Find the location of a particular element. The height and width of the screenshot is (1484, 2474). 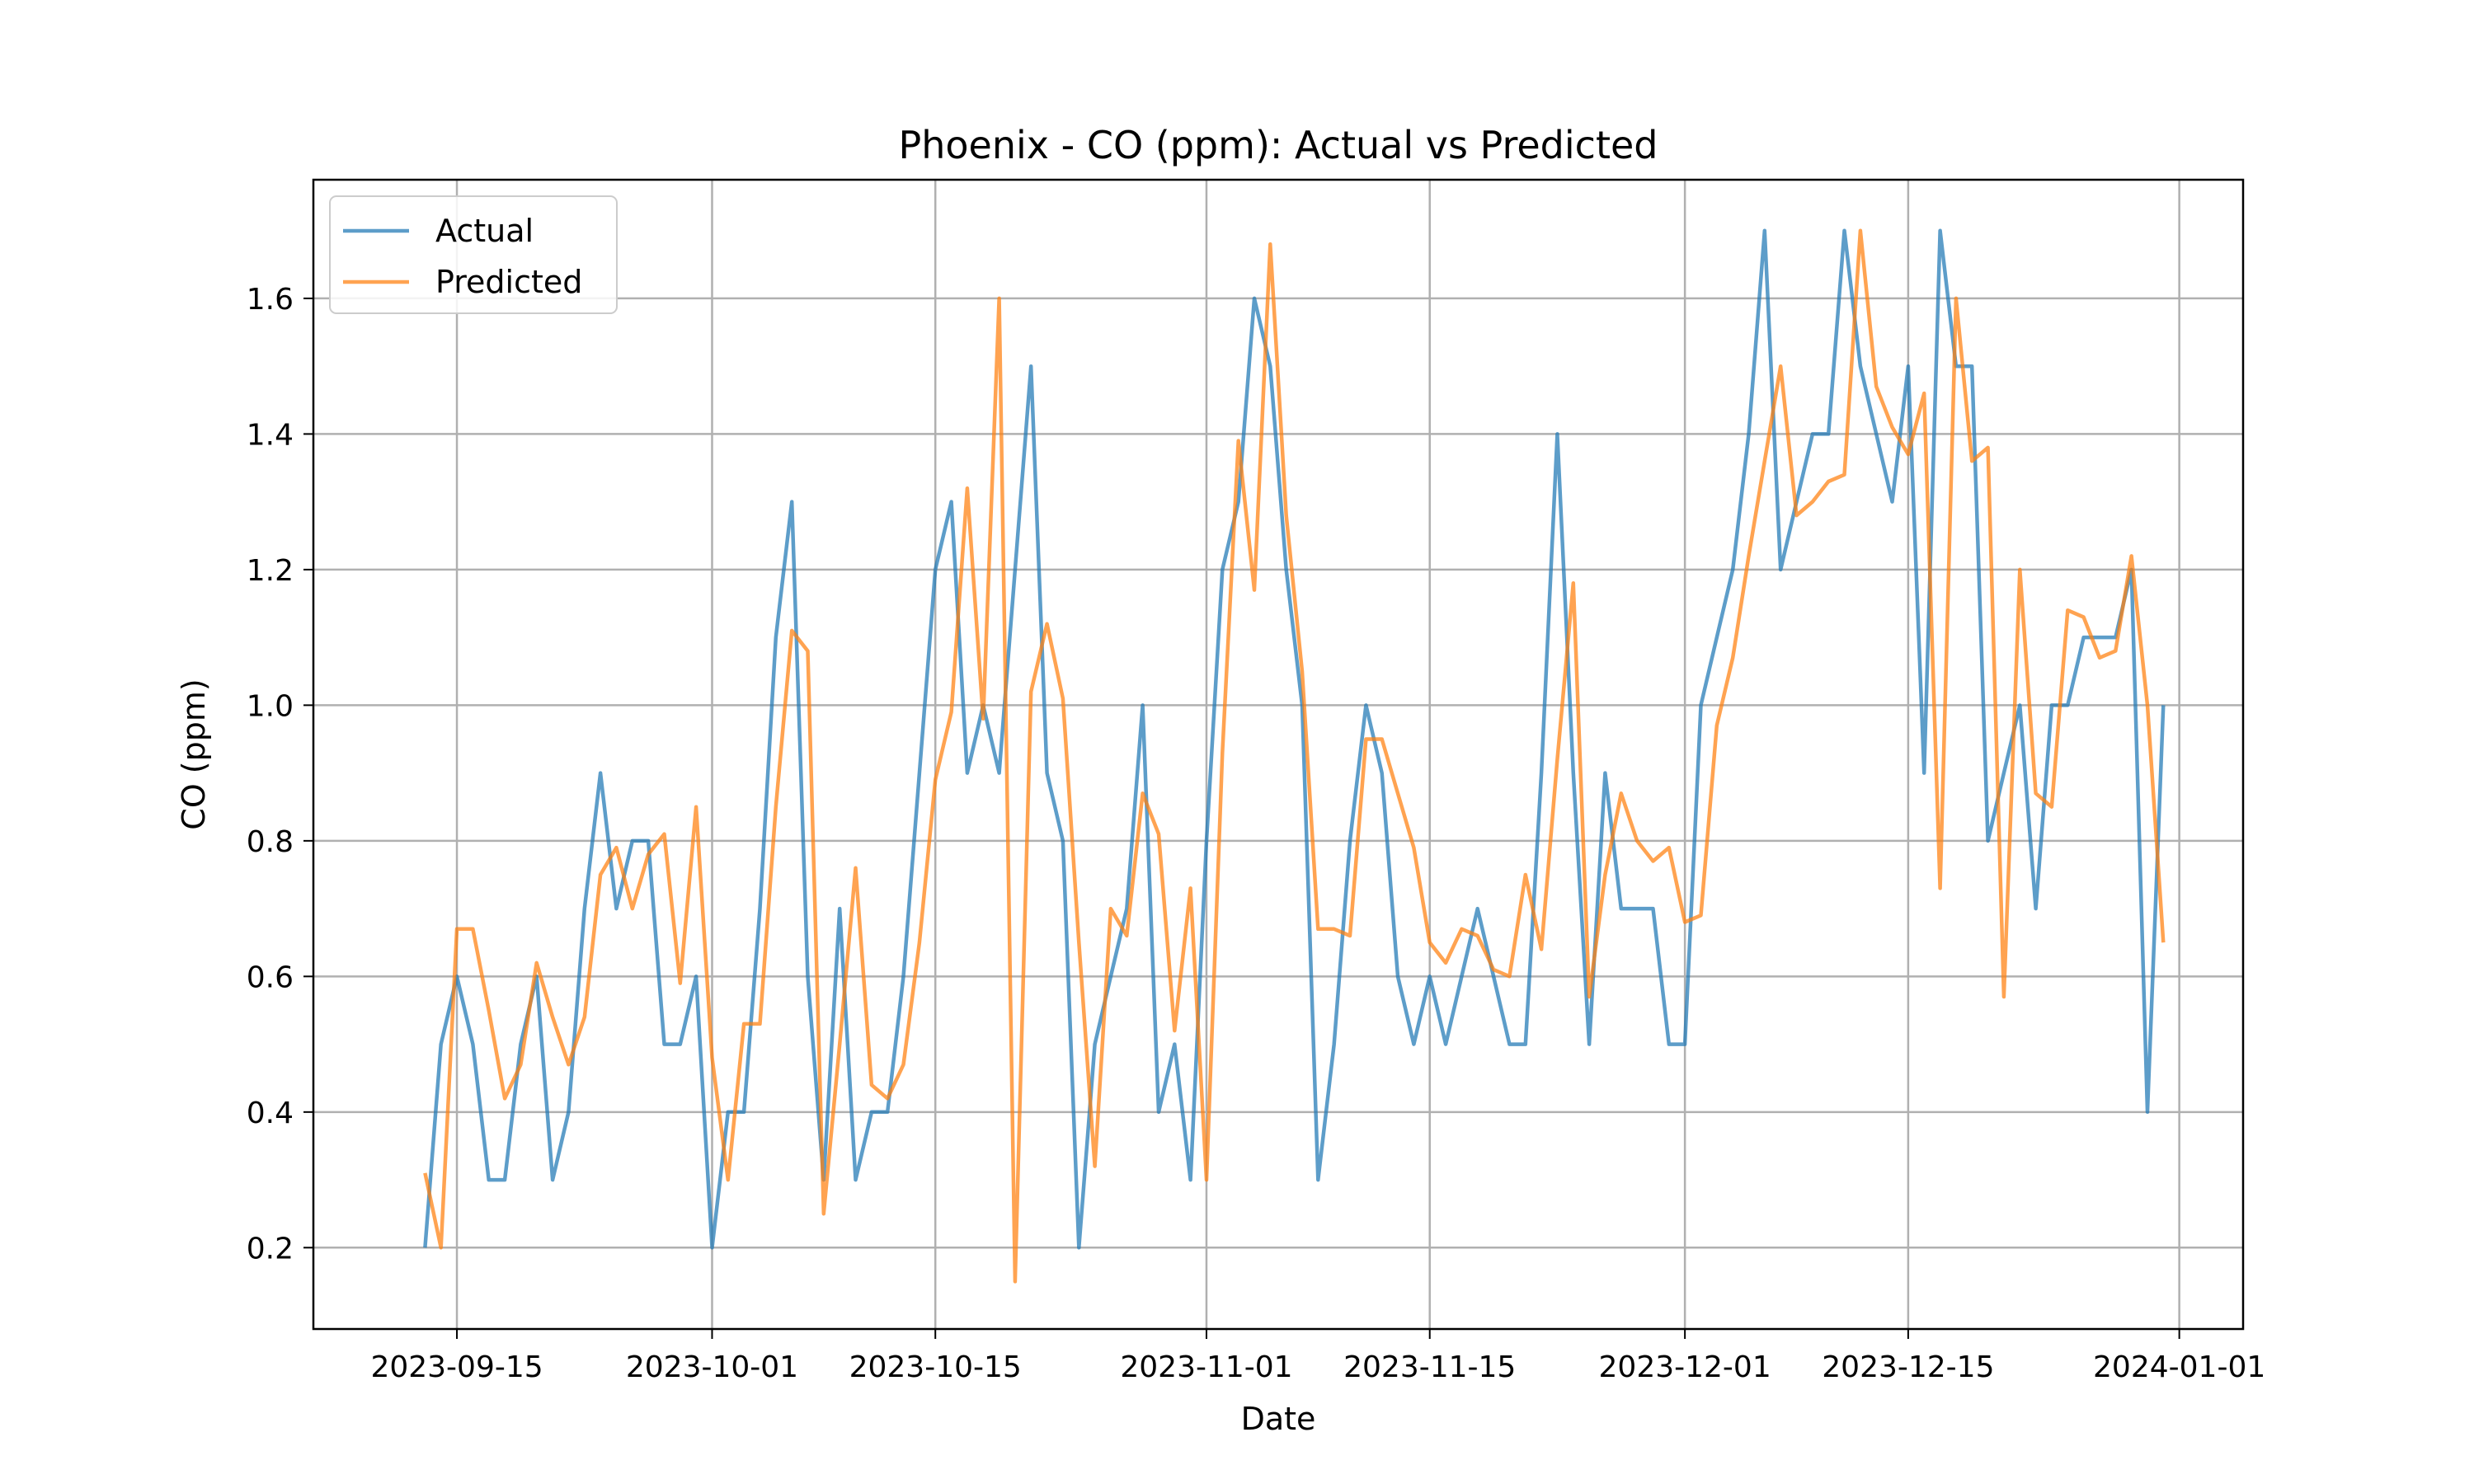

y-tick-label: 1.6 is located at coordinates (270, 300).